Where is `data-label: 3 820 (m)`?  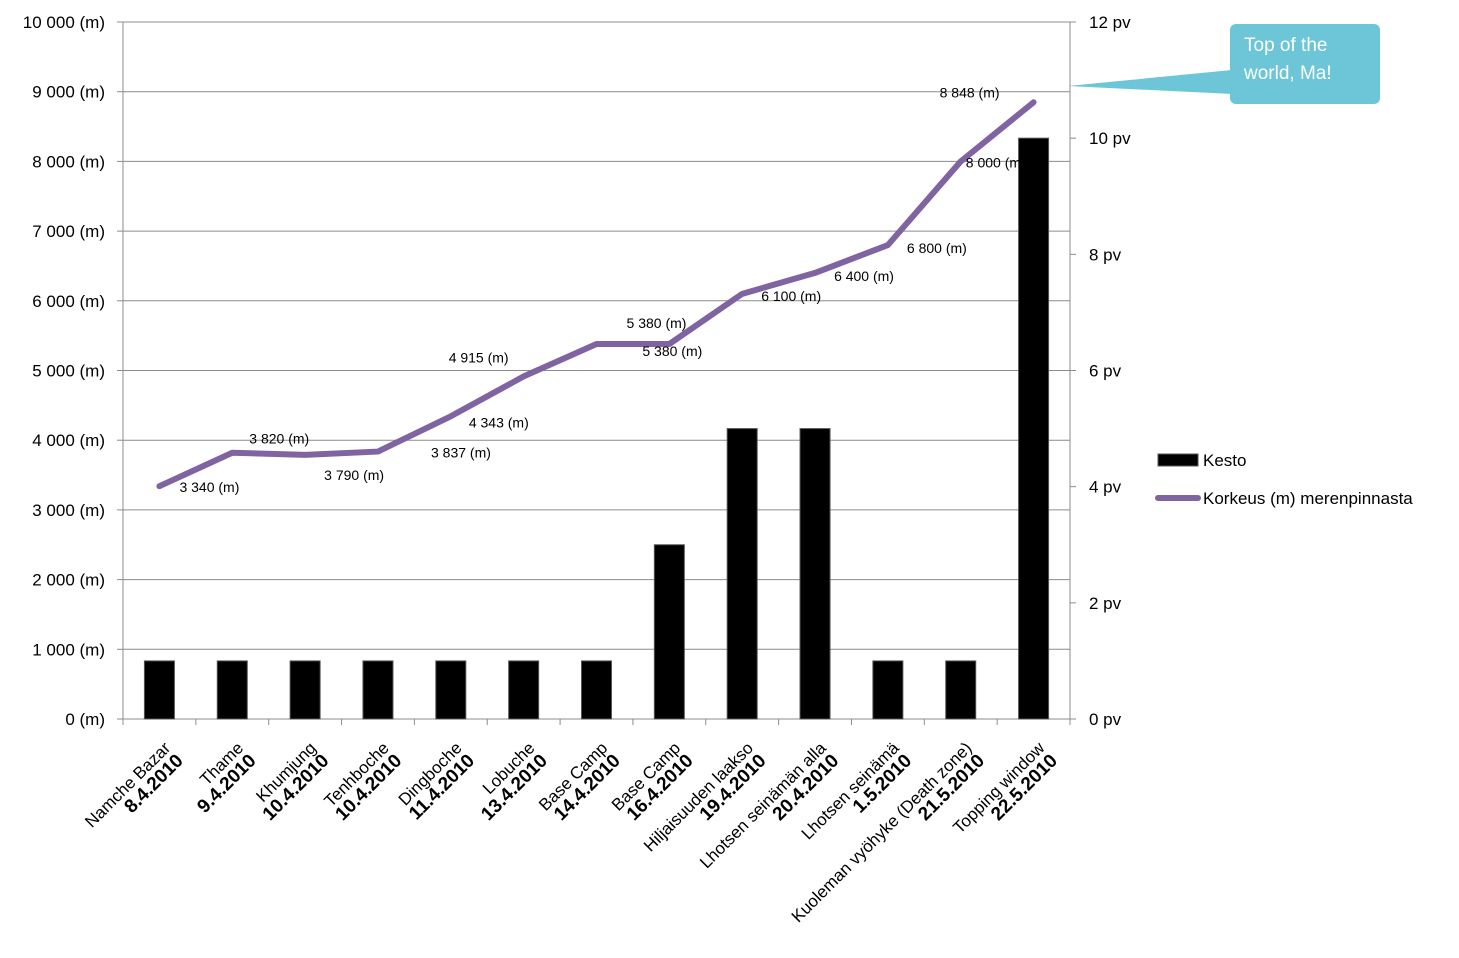 data-label: 3 820 (m) is located at coordinates (279, 439).